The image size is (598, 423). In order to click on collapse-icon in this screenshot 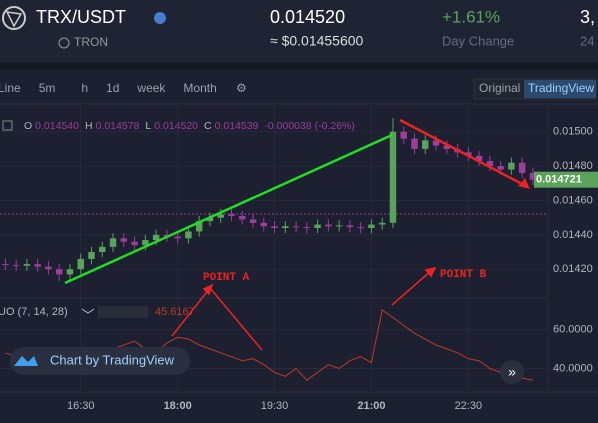, I will do `click(7, 125)`.